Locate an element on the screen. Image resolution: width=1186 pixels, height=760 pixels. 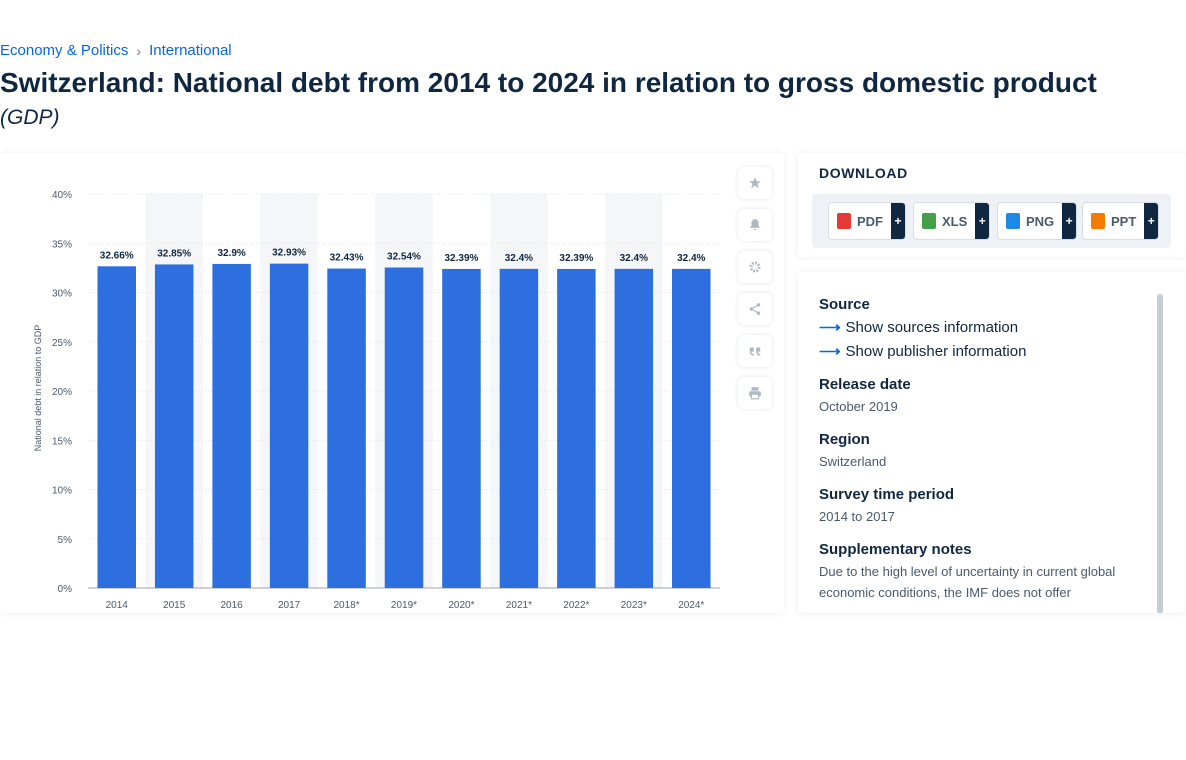
release-date-value: October 2019 is located at coordinates (858, 406).